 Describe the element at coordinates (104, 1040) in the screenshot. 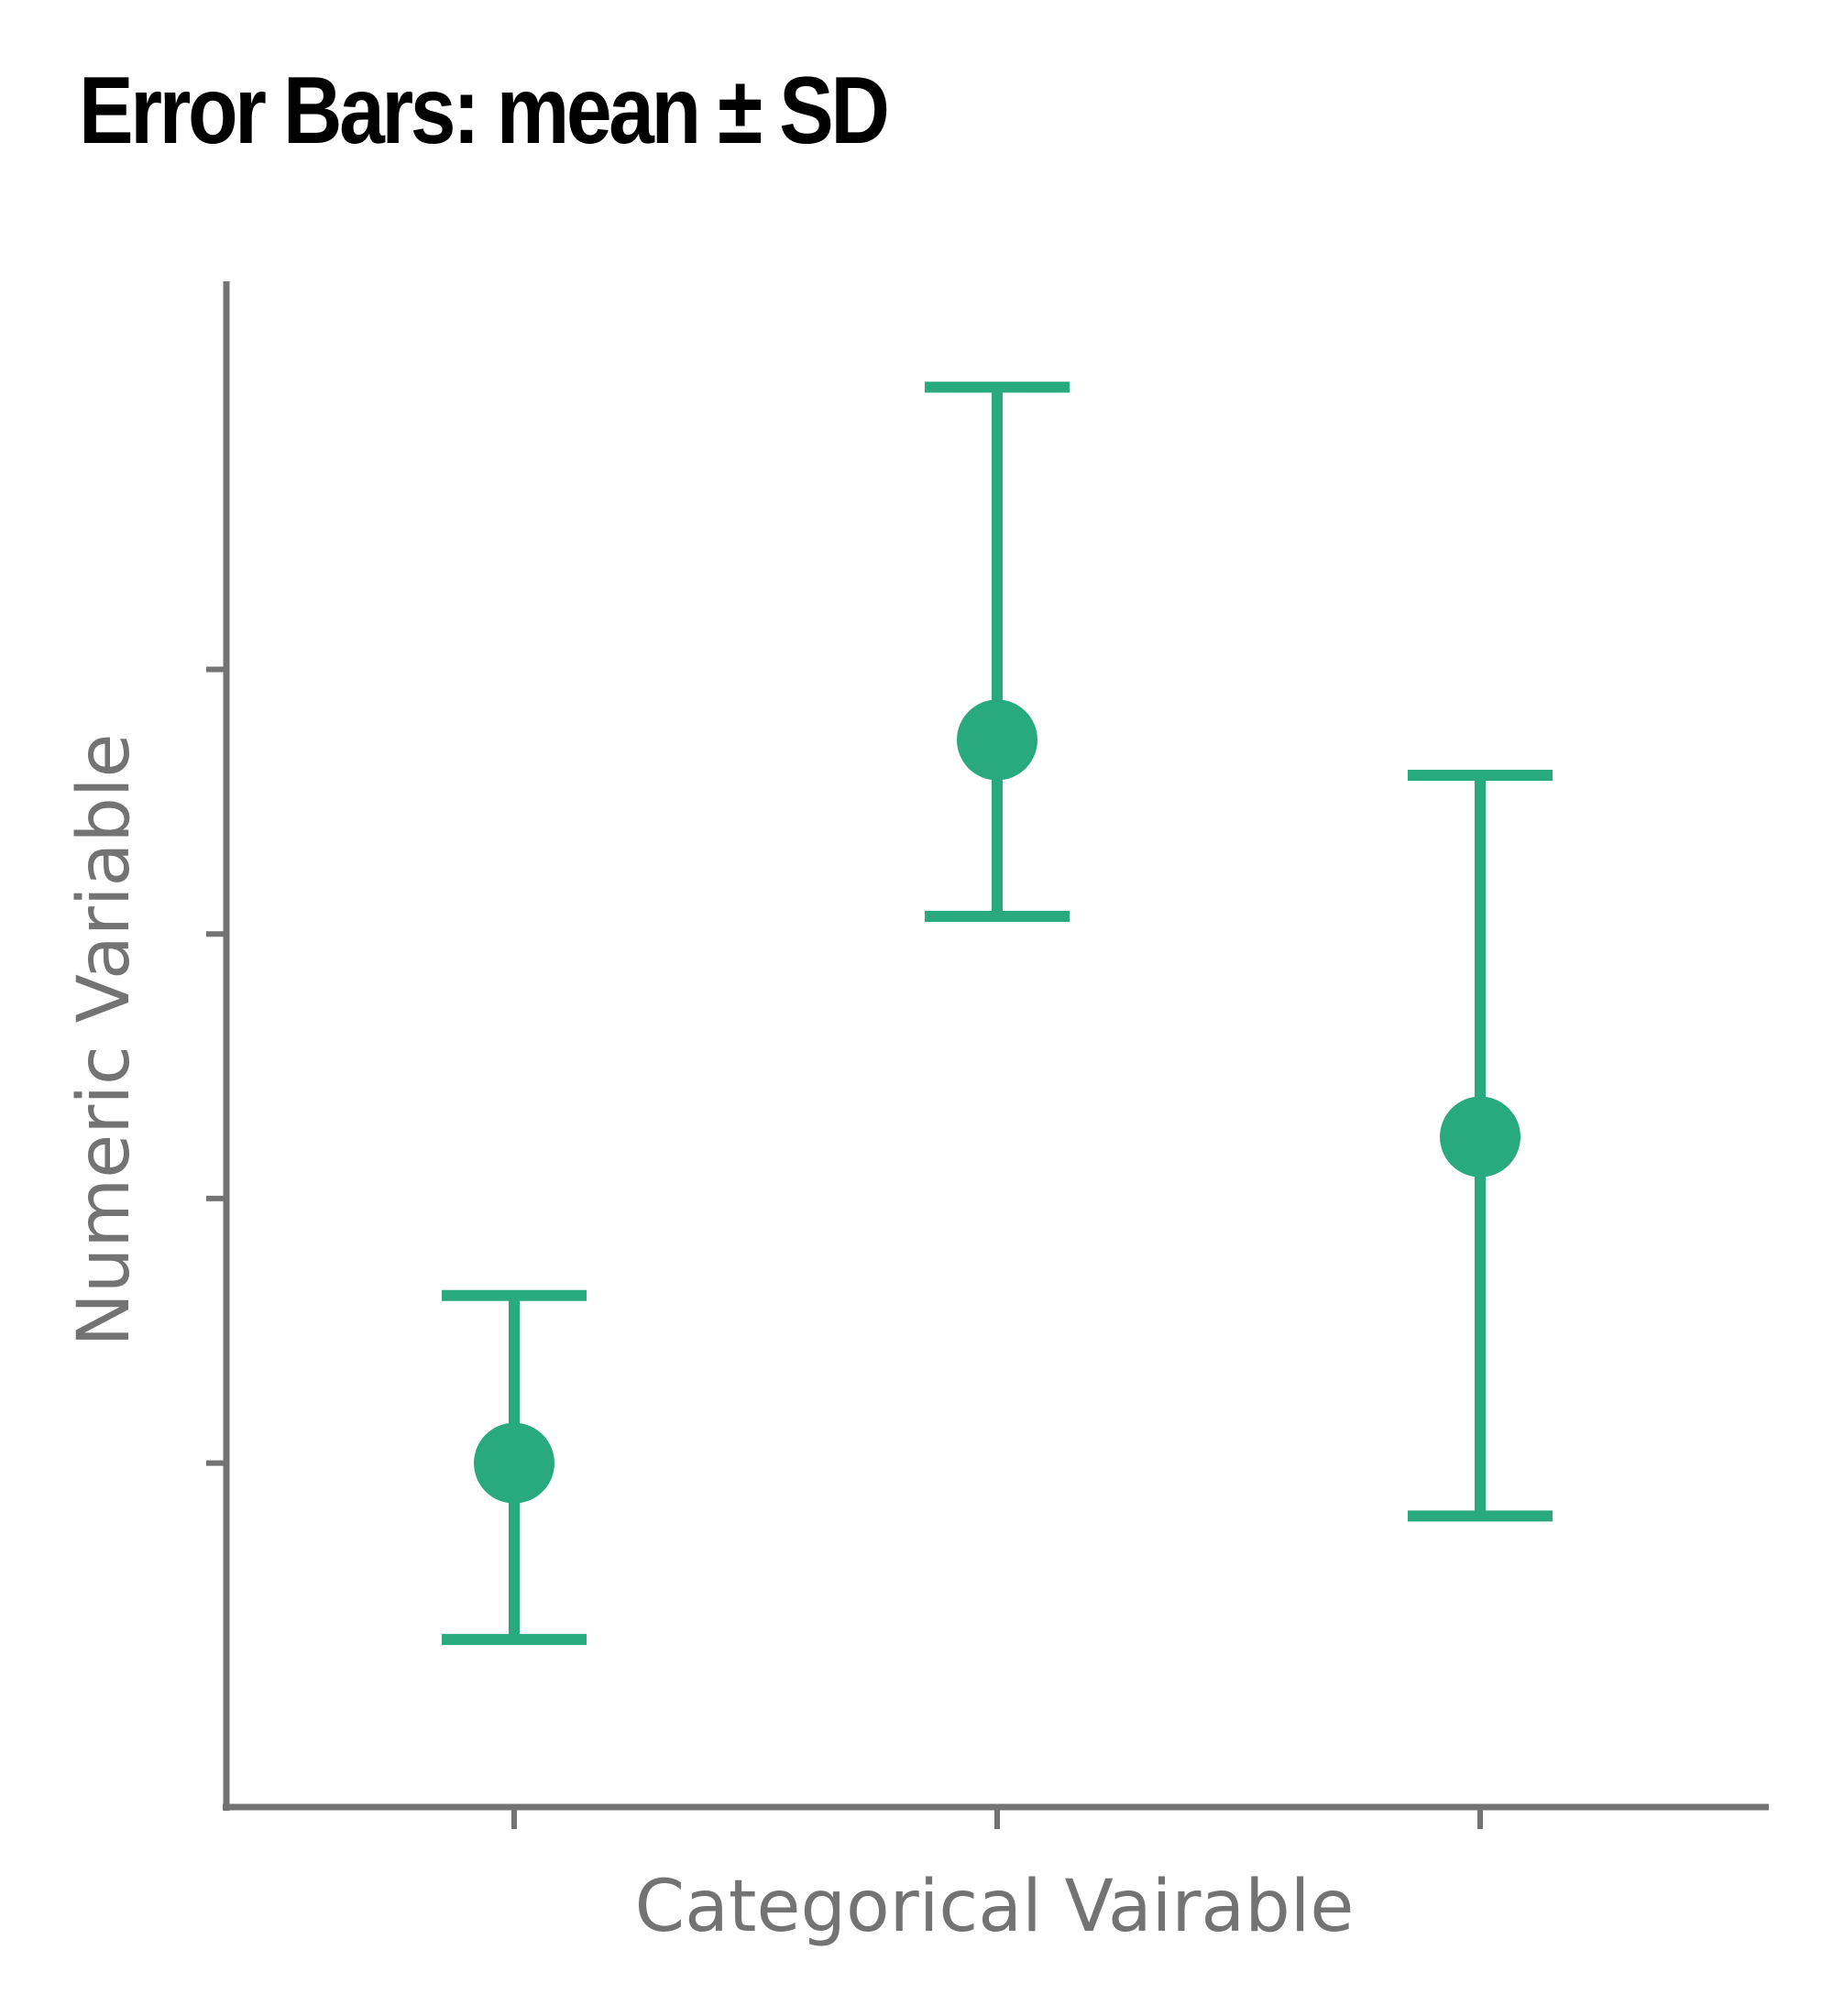

I see `y-axis-label: Numeric Variable` at that location.